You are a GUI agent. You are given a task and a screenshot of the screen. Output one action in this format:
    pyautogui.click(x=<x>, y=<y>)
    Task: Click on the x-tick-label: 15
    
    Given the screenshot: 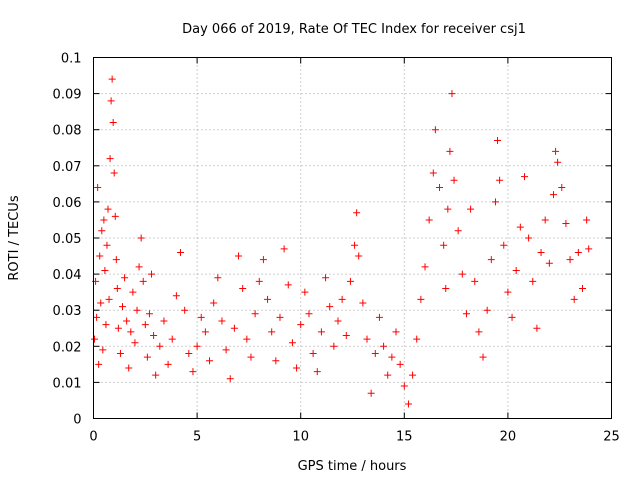 What is the action you would take?
    pyautogui.click(x=404, y=437)
    